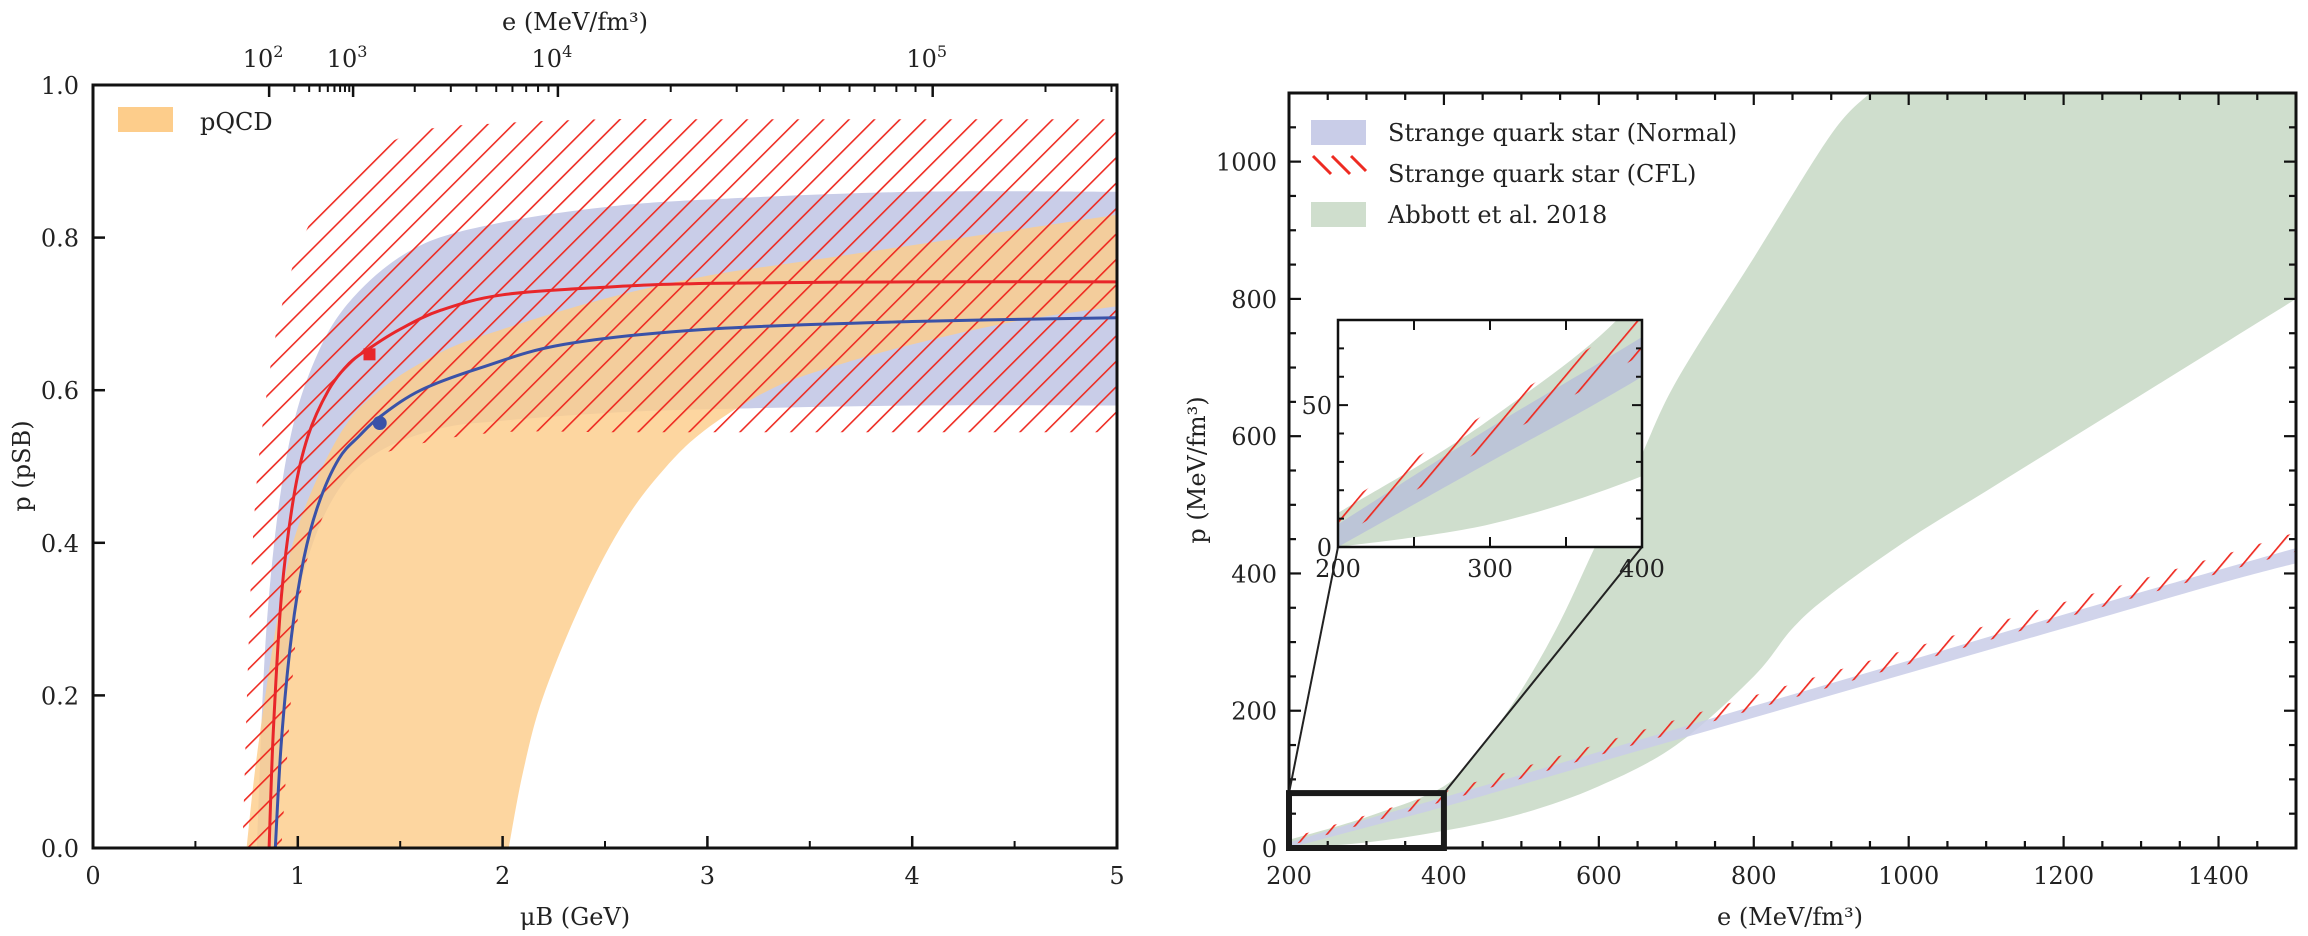 This screenshot has height=936, width=2308. Describe the element at coordinates (145, 119) in the screenshot. I see `legend-swatch-pqcd` at that location.